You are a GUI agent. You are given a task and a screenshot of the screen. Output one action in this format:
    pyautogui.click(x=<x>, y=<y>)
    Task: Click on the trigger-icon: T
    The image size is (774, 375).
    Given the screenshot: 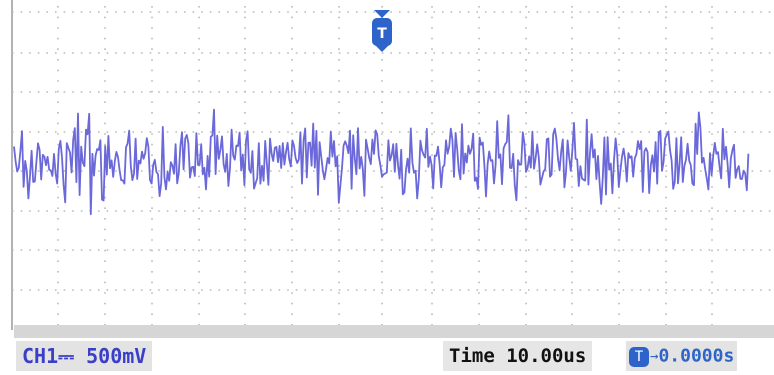 What is the action you would take?
    pyautogui.click(x=639, y=356)
    